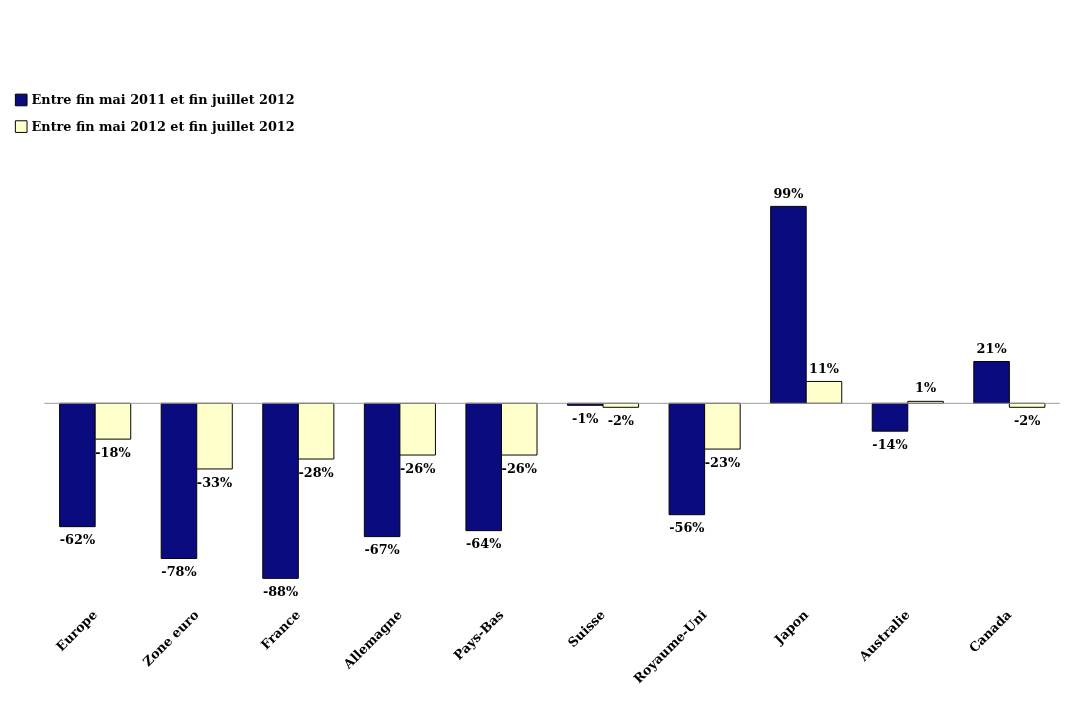 This screenshot has height=709, width=1071. I want to click on data-label: 99%, so click(788, 193).